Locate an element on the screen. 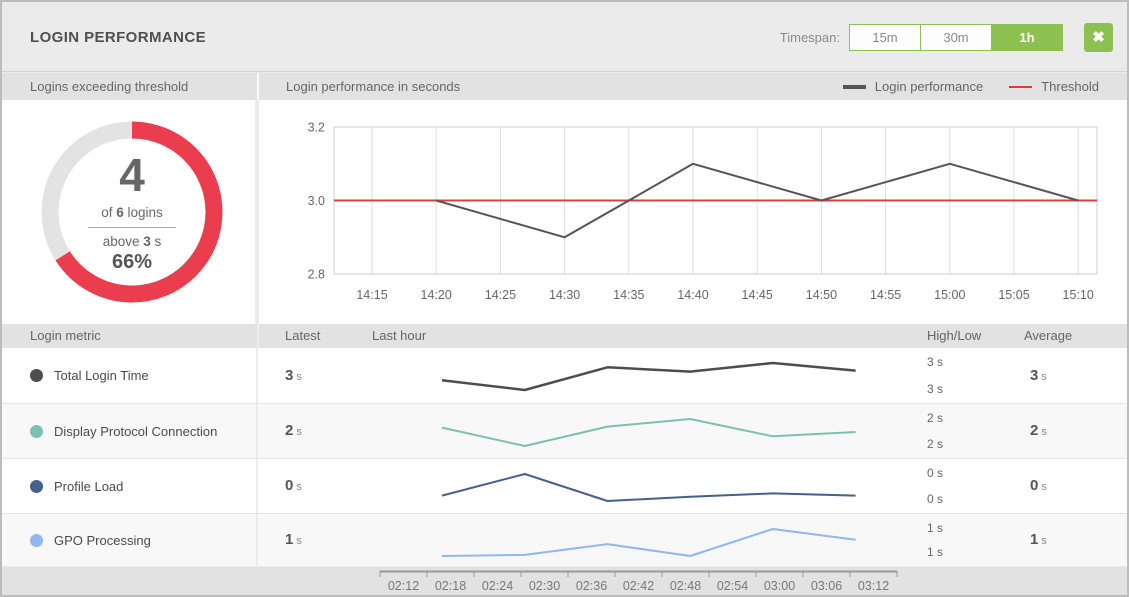  metric-cell: Total Login Time is located at coordinates (130, 375).